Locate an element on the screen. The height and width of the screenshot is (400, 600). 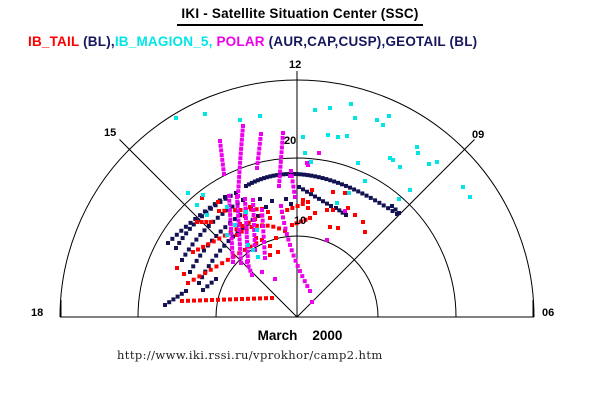
legend-segment-2: IB_MAGION_5, is located at coordinates (163, 41).